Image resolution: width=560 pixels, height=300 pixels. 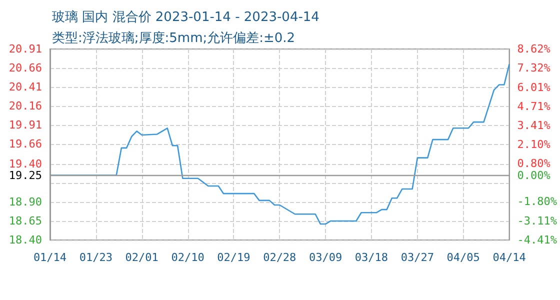 What do you see at coordinates (534, 163) in the screenshot?
I see `y2-tick-label: 0.80%` at bounding box center [534, 163].